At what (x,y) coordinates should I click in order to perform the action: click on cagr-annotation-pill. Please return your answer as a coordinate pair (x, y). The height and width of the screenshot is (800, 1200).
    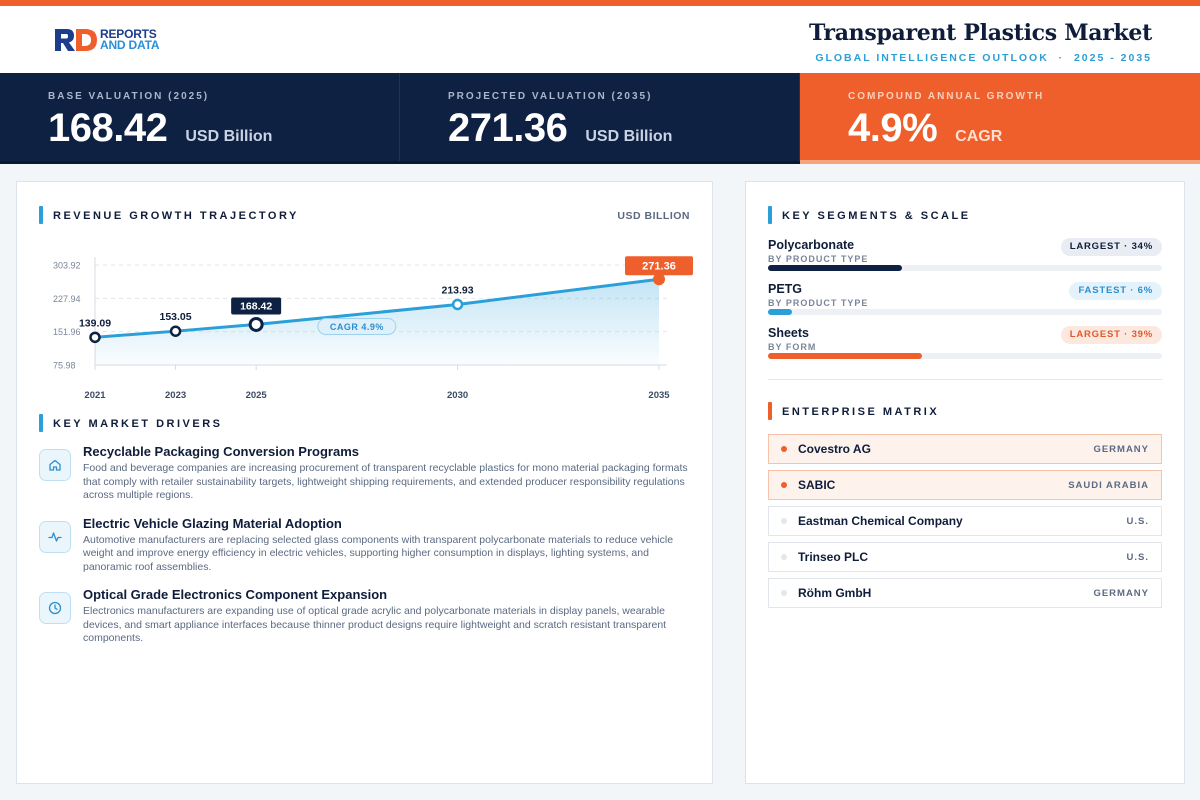
    Looking at the image, I should click on (357, 326).